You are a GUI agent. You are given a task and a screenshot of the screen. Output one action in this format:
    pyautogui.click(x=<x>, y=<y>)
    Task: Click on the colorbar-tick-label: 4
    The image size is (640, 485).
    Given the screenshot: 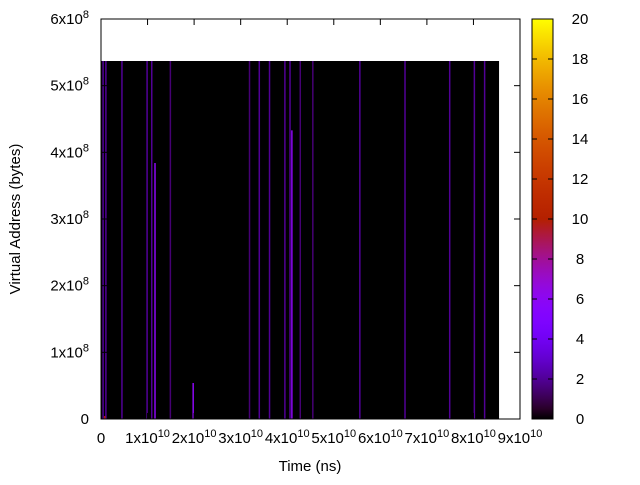 What is the action you would take?
    pyautogui.click(x=580, y=339)
    